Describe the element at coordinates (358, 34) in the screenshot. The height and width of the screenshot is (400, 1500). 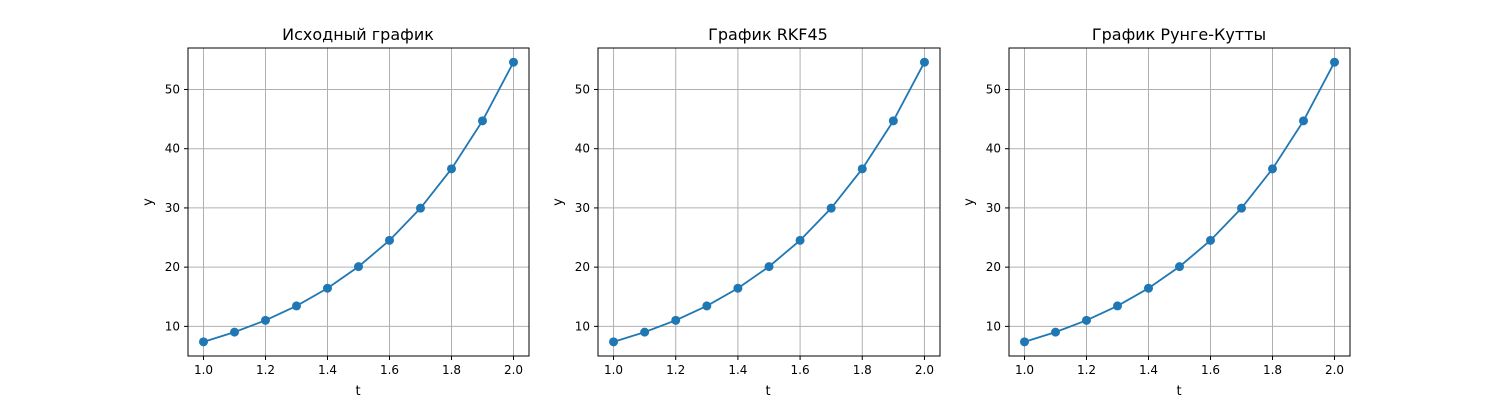
I see `chart-title: Исходный график` at that location.